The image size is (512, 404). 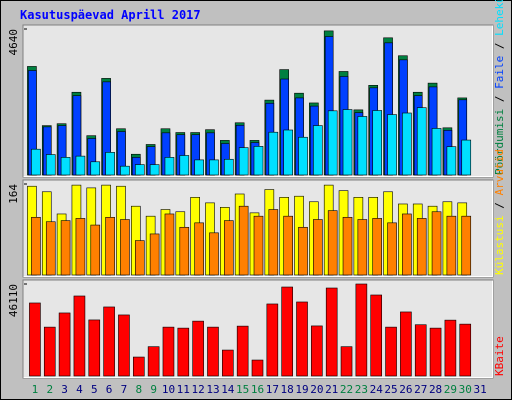 I want to click on y-tick-label: 164, so click(x=13, y=194).